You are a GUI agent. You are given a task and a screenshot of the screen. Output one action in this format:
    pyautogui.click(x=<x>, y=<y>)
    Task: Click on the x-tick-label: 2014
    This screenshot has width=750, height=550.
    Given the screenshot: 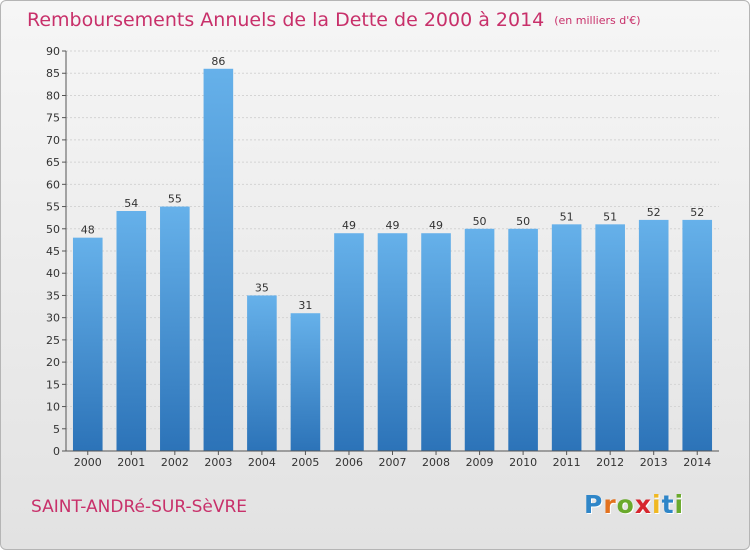 What is the action you would take?
    pyautogui.click(x=697, y=462)
    